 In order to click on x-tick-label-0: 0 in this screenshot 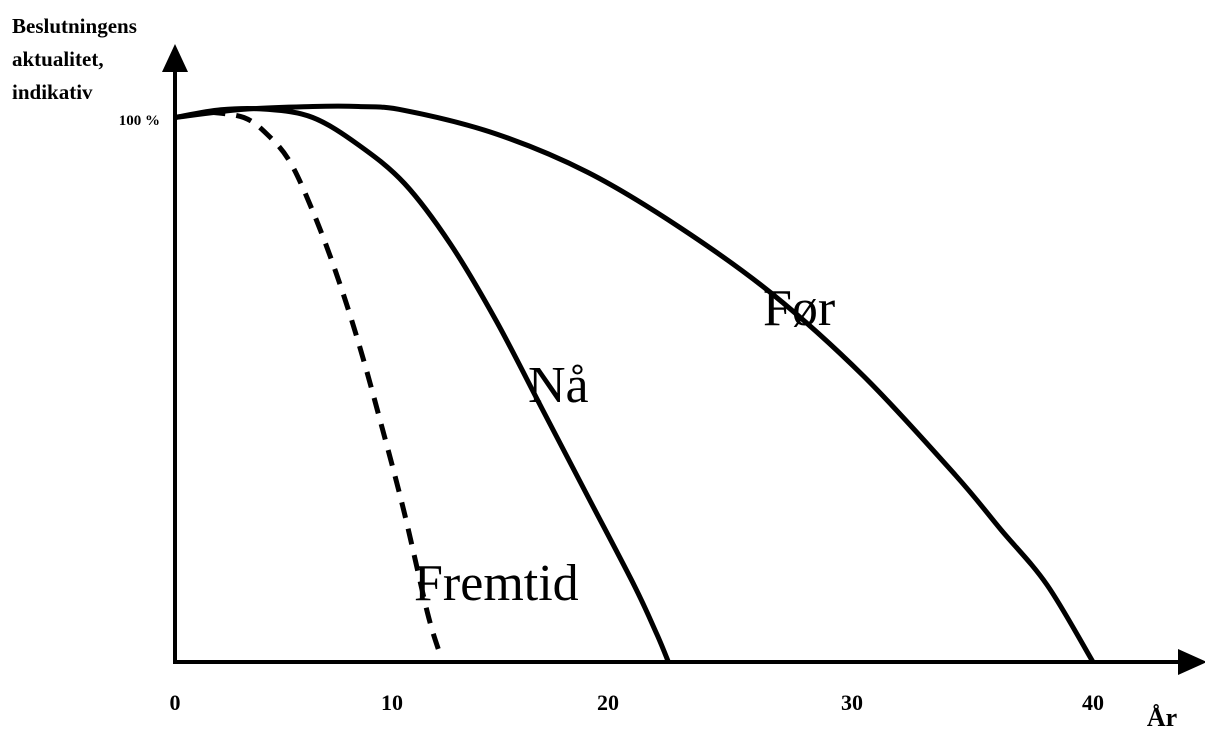, I will do `click(175, 702)`.